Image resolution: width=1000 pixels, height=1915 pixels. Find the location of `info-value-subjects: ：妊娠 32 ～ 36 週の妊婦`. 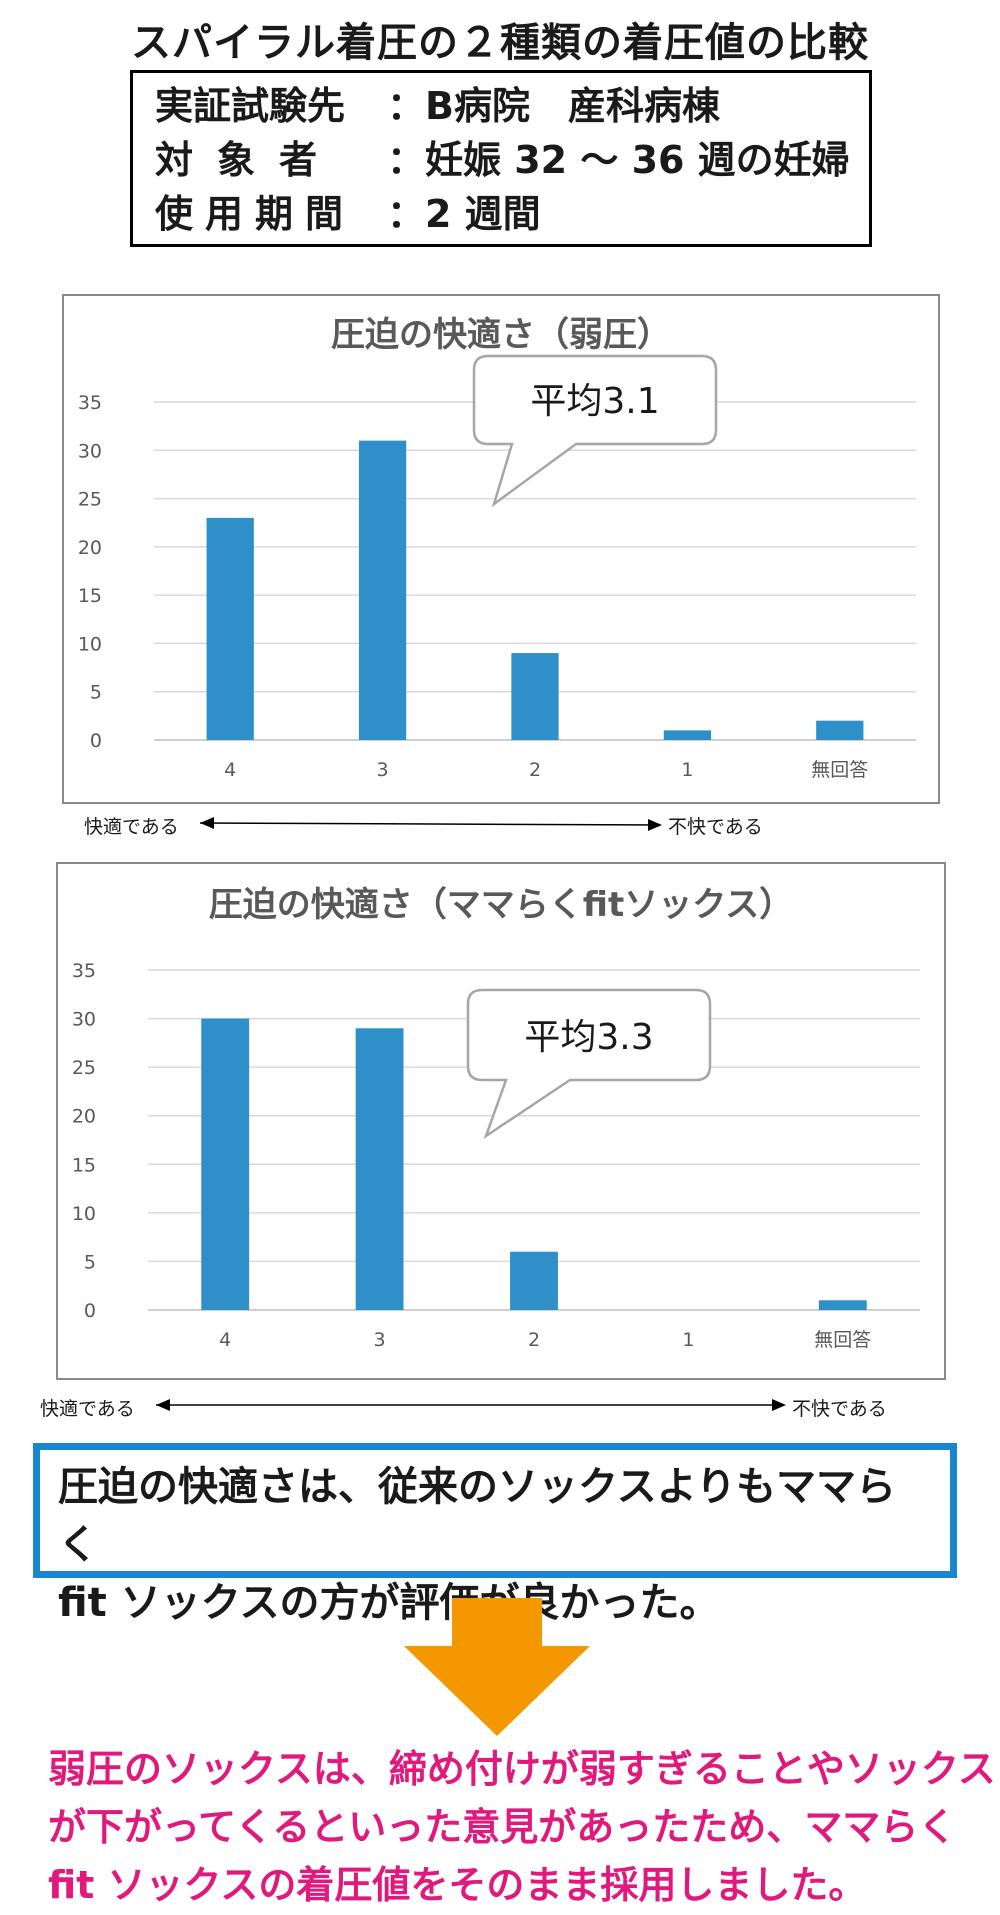

info-value-subjects: ：妊娠 32 ～ 36 週の妊婦 is located at coordinates (618, 160).